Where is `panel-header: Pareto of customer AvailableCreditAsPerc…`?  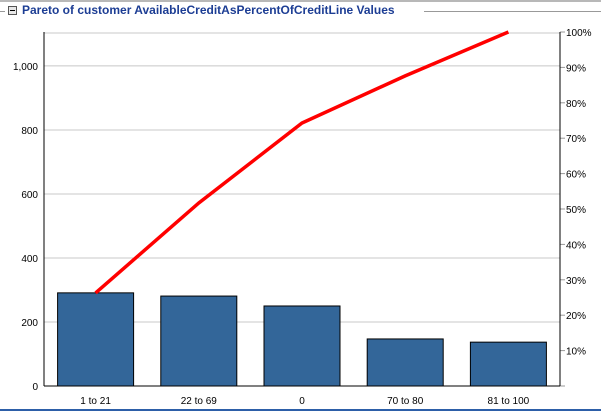 panel-header: Pareto of customer AvailableCreditAsPerc… is located at coordinates (300, 11).